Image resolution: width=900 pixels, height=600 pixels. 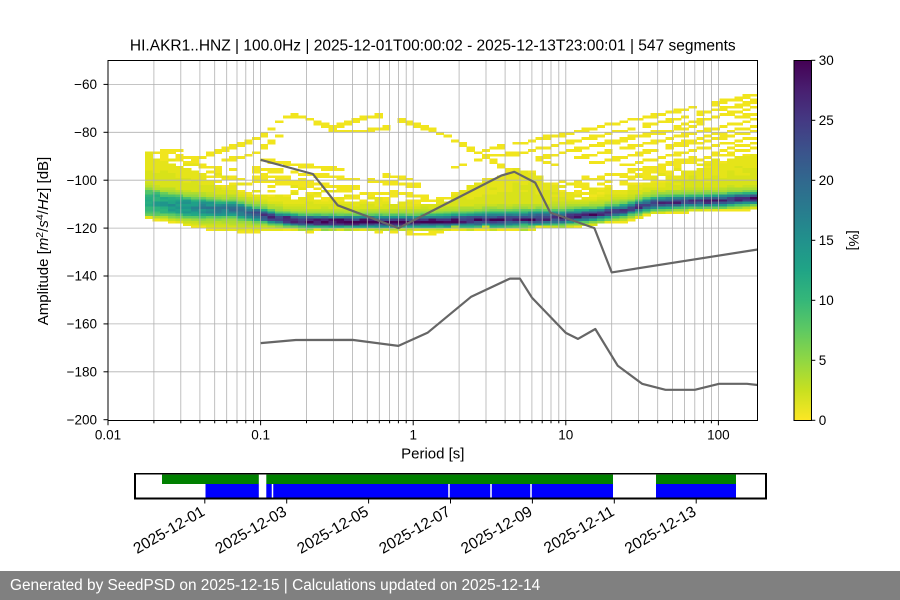 I want to click on svg-text: −80, so click(x=85, y=132).